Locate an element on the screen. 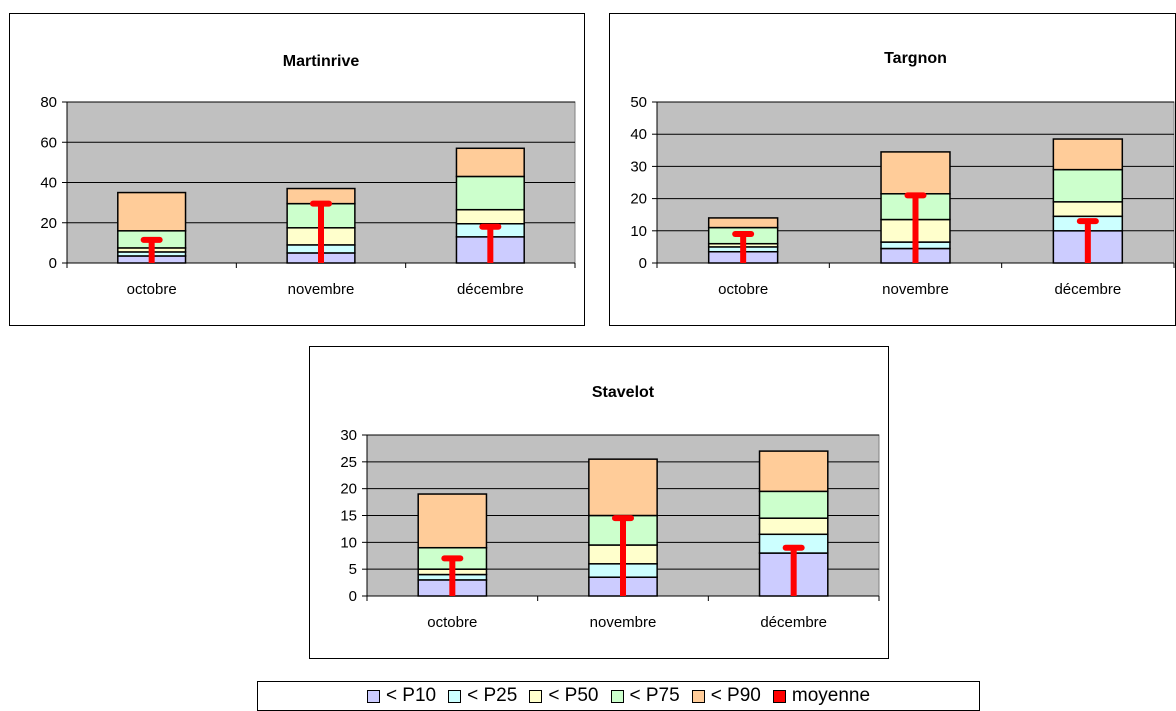 The height and width of the screenshot is (711, 1176). legend-label-moyenne: moyenne is located at coordinates (831, 695).